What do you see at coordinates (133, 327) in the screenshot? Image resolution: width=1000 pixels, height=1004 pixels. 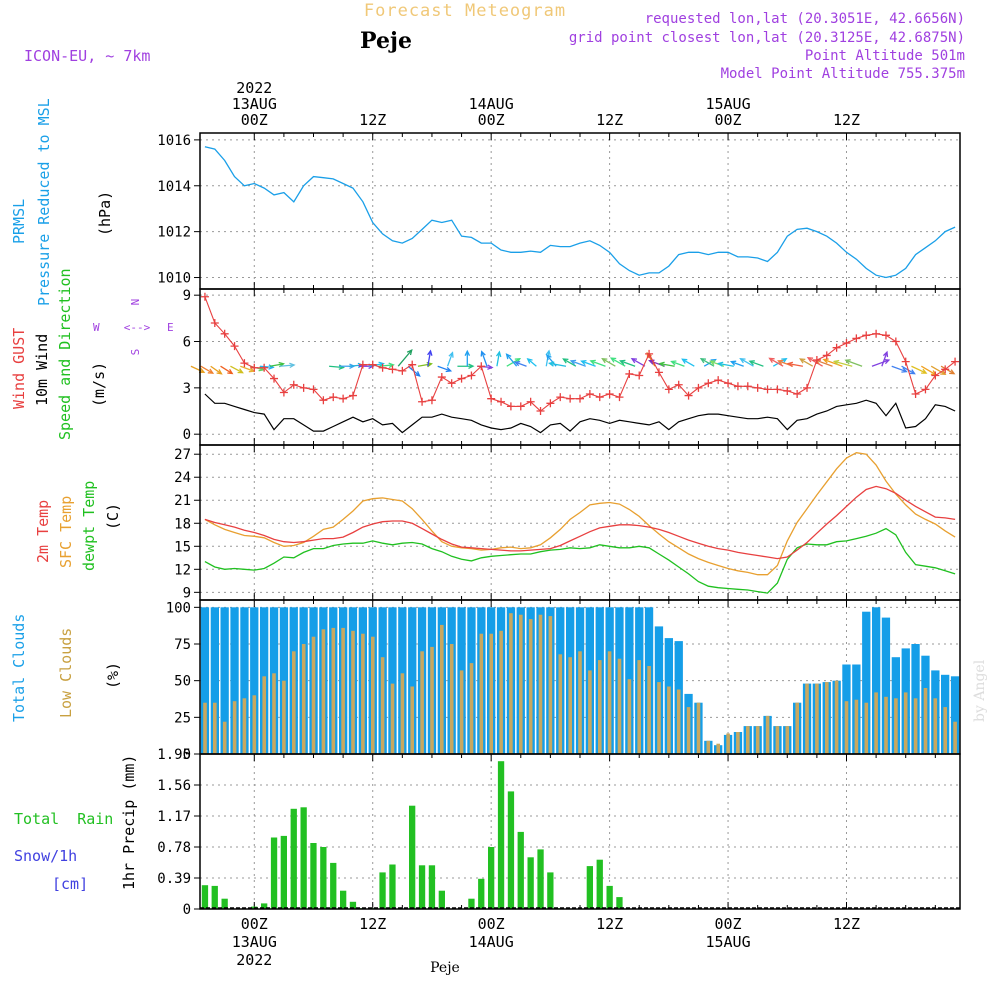 I see `compass-legend: W <--> E N S` at bounding box center [133, 327].